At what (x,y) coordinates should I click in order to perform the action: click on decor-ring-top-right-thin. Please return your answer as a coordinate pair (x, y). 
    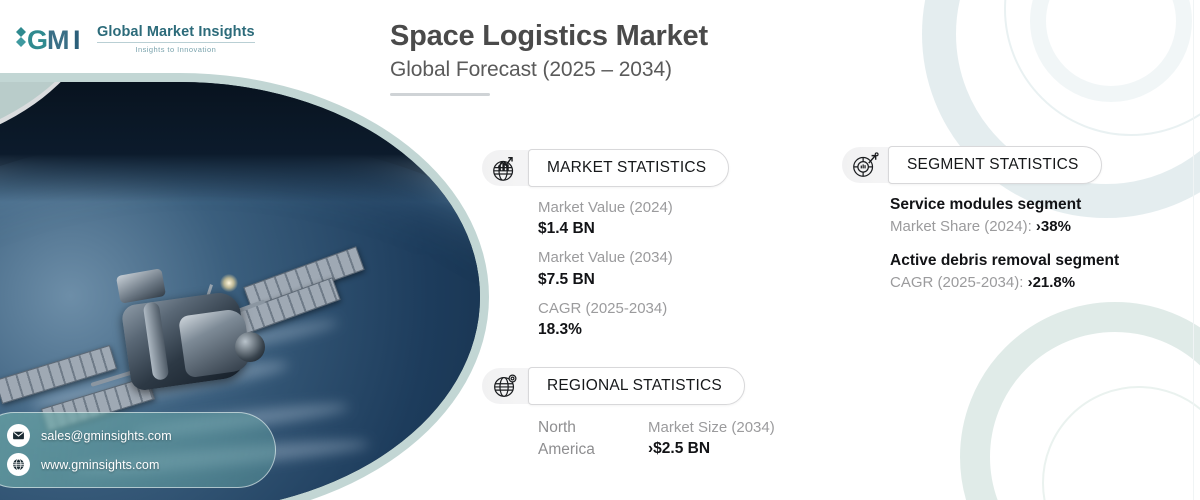
    Looking at the image, I should click on (1102, 68).